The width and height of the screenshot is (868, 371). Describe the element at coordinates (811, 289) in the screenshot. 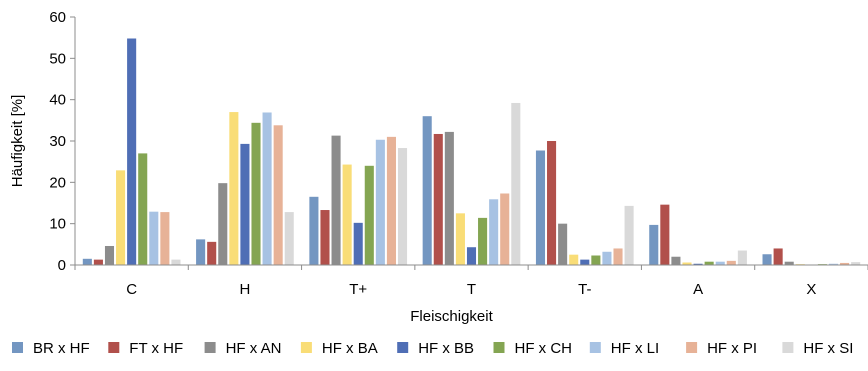

I see `category-label: X` at that location.